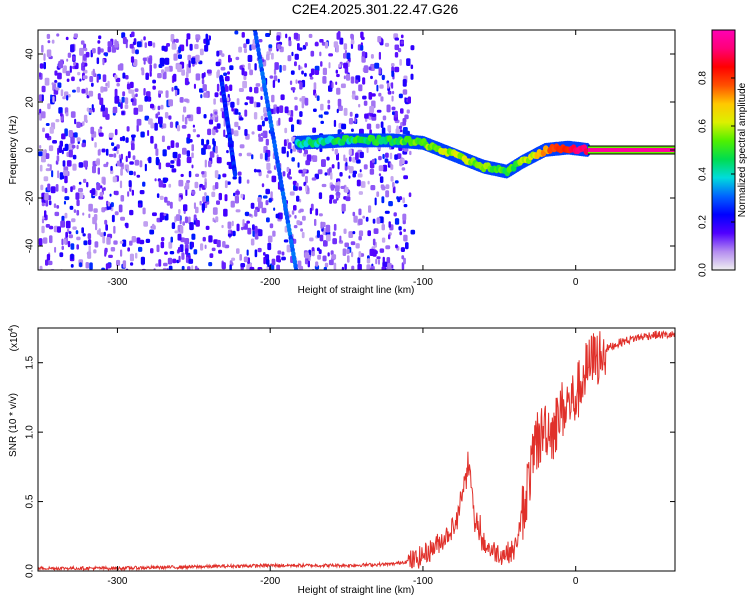  I want to click on y-tick-label: 1.5, so click(30, 362).